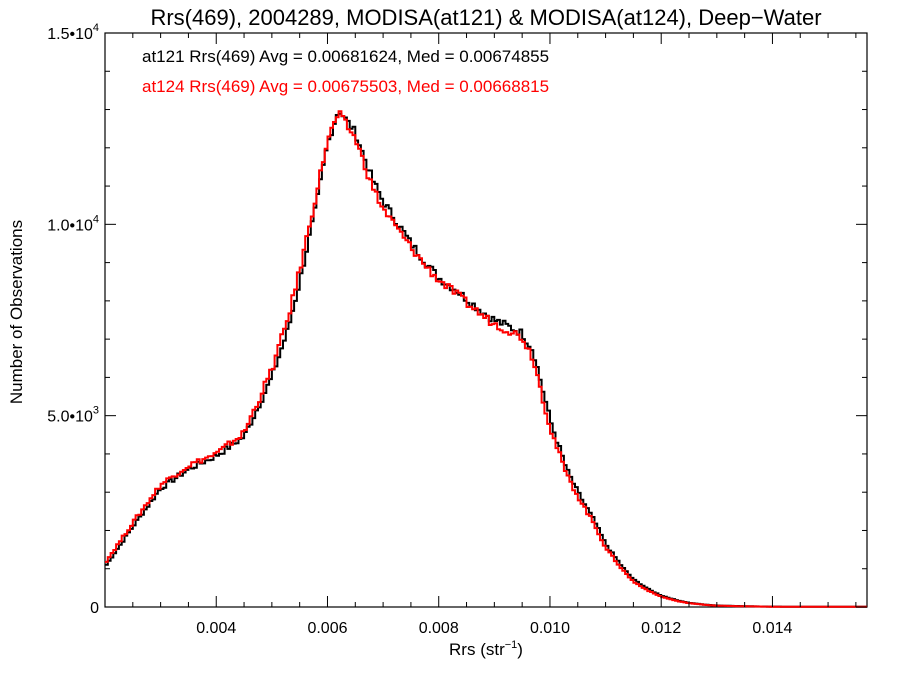 The image size is (900, 675). I want to click on y-tick-label: 1.5•104, so click(73, 32).